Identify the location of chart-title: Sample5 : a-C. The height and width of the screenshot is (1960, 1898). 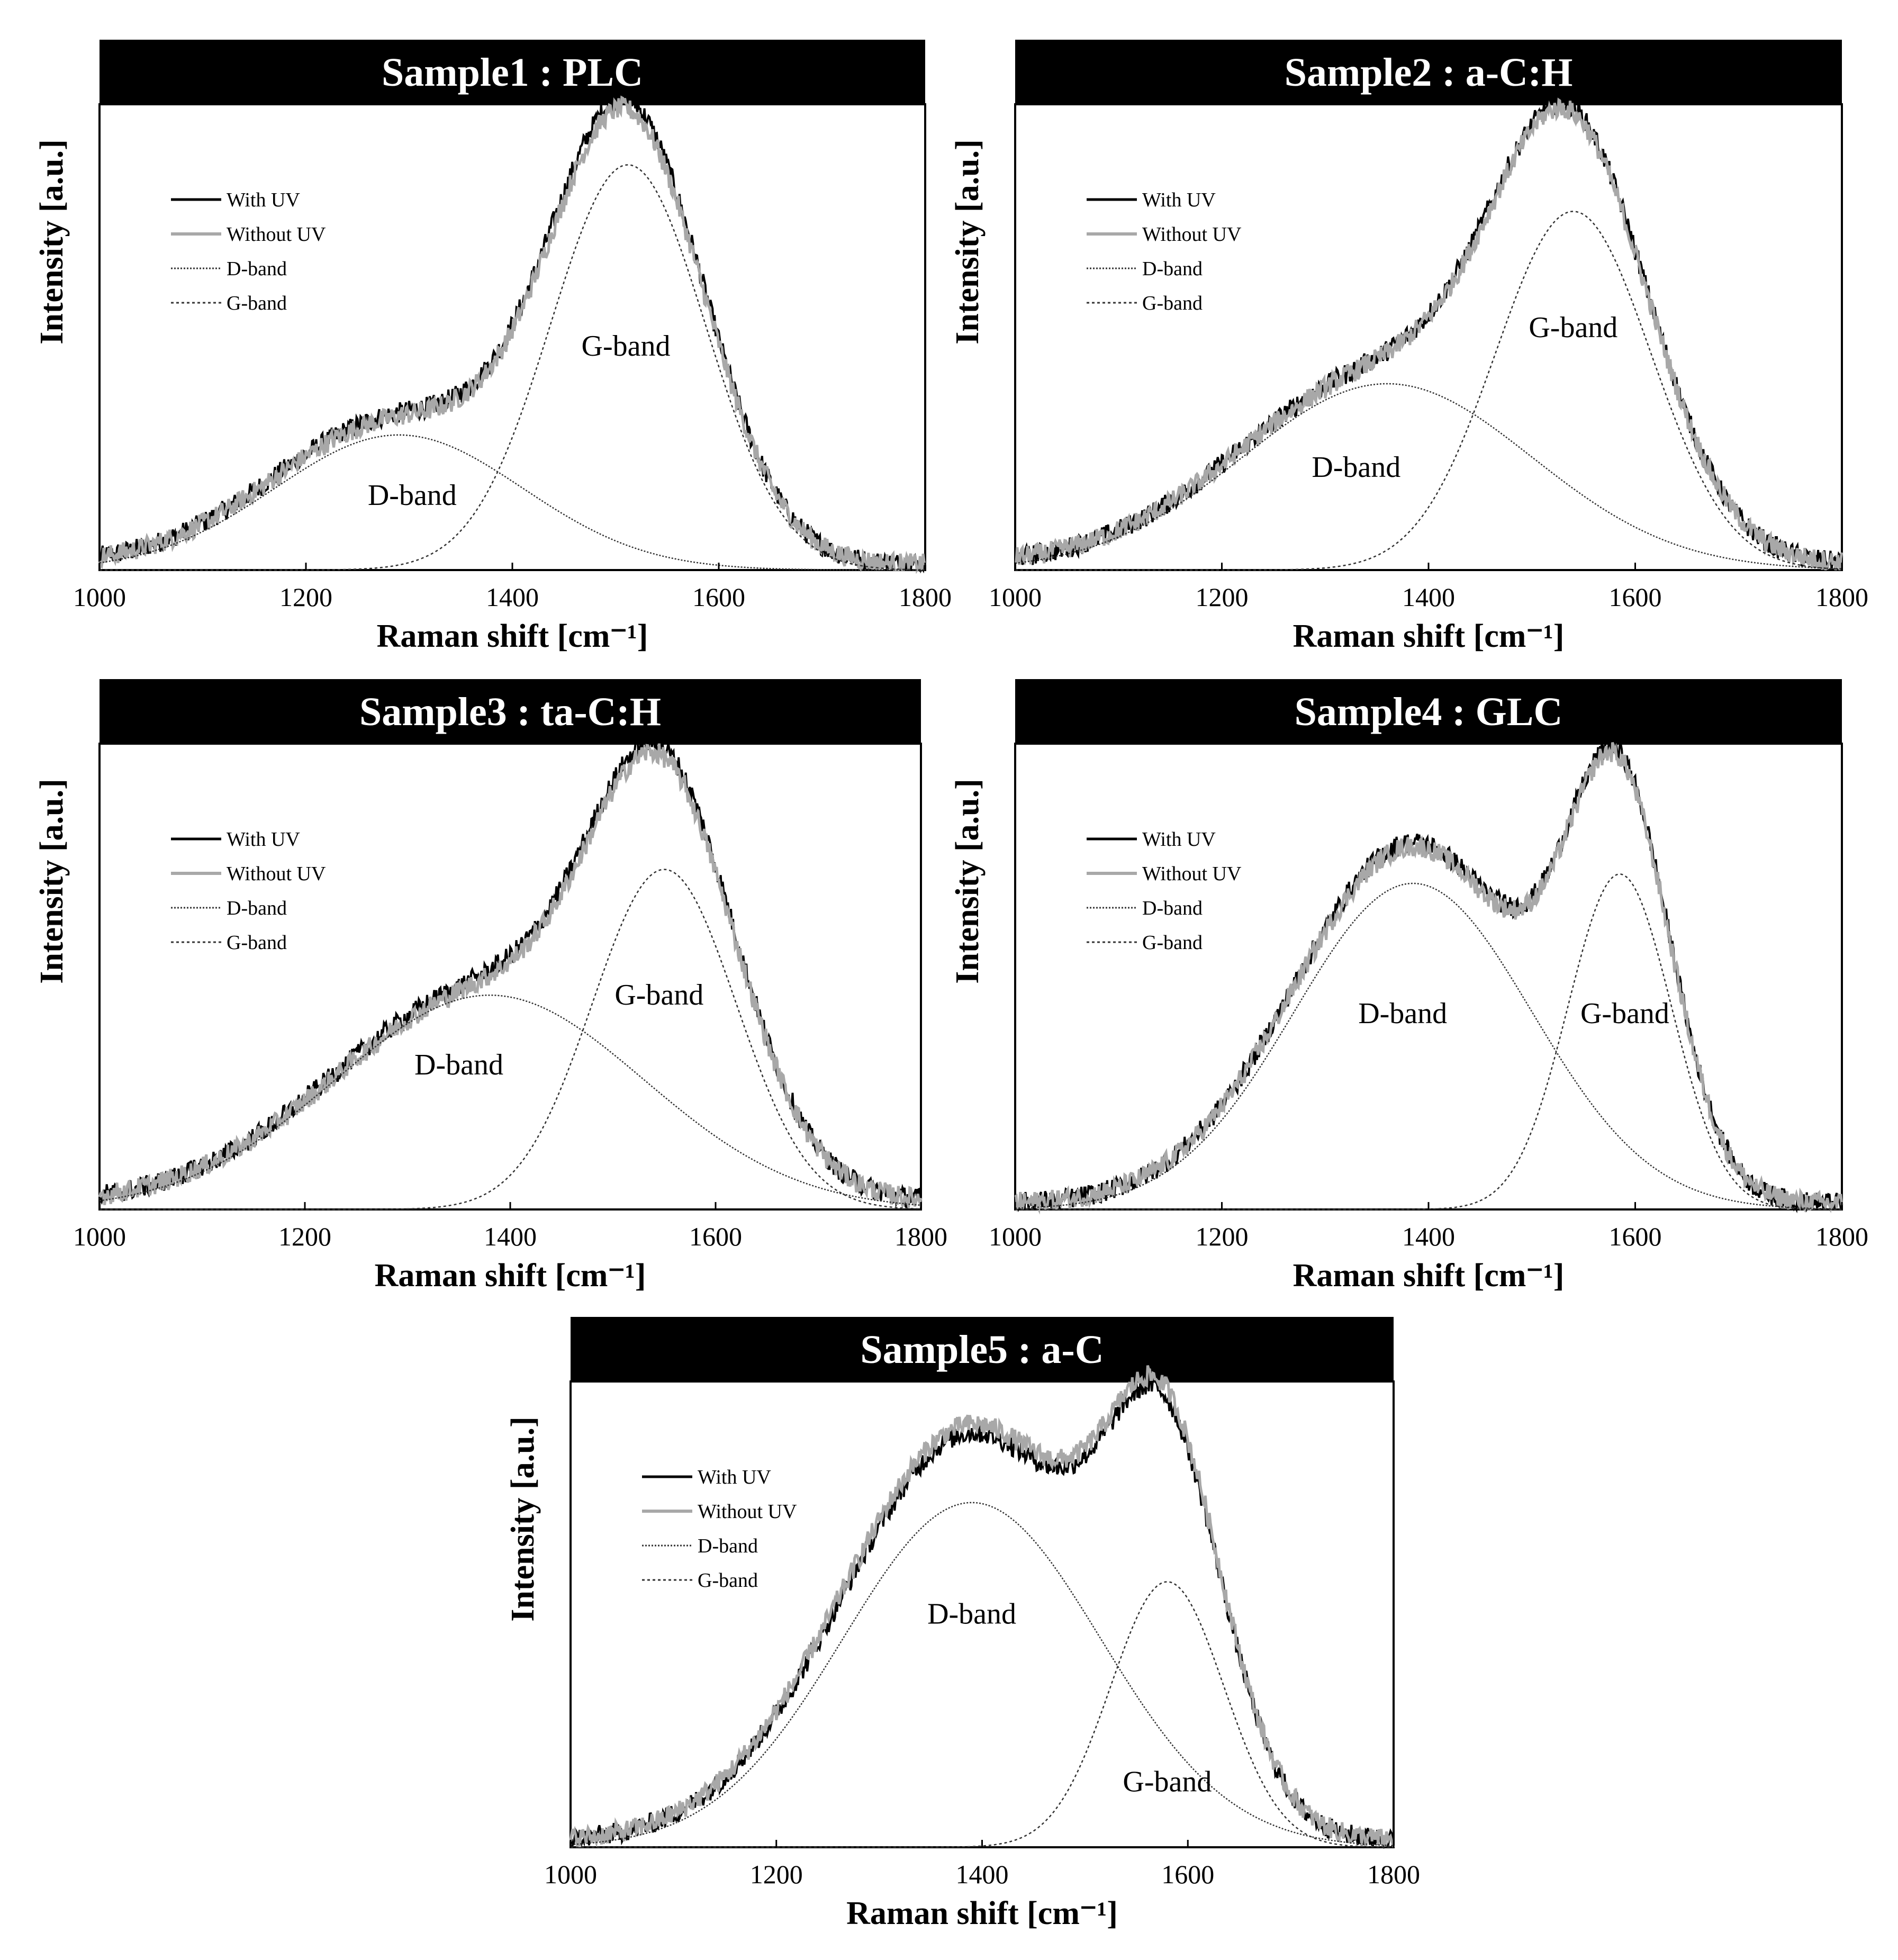
(982, 1349).